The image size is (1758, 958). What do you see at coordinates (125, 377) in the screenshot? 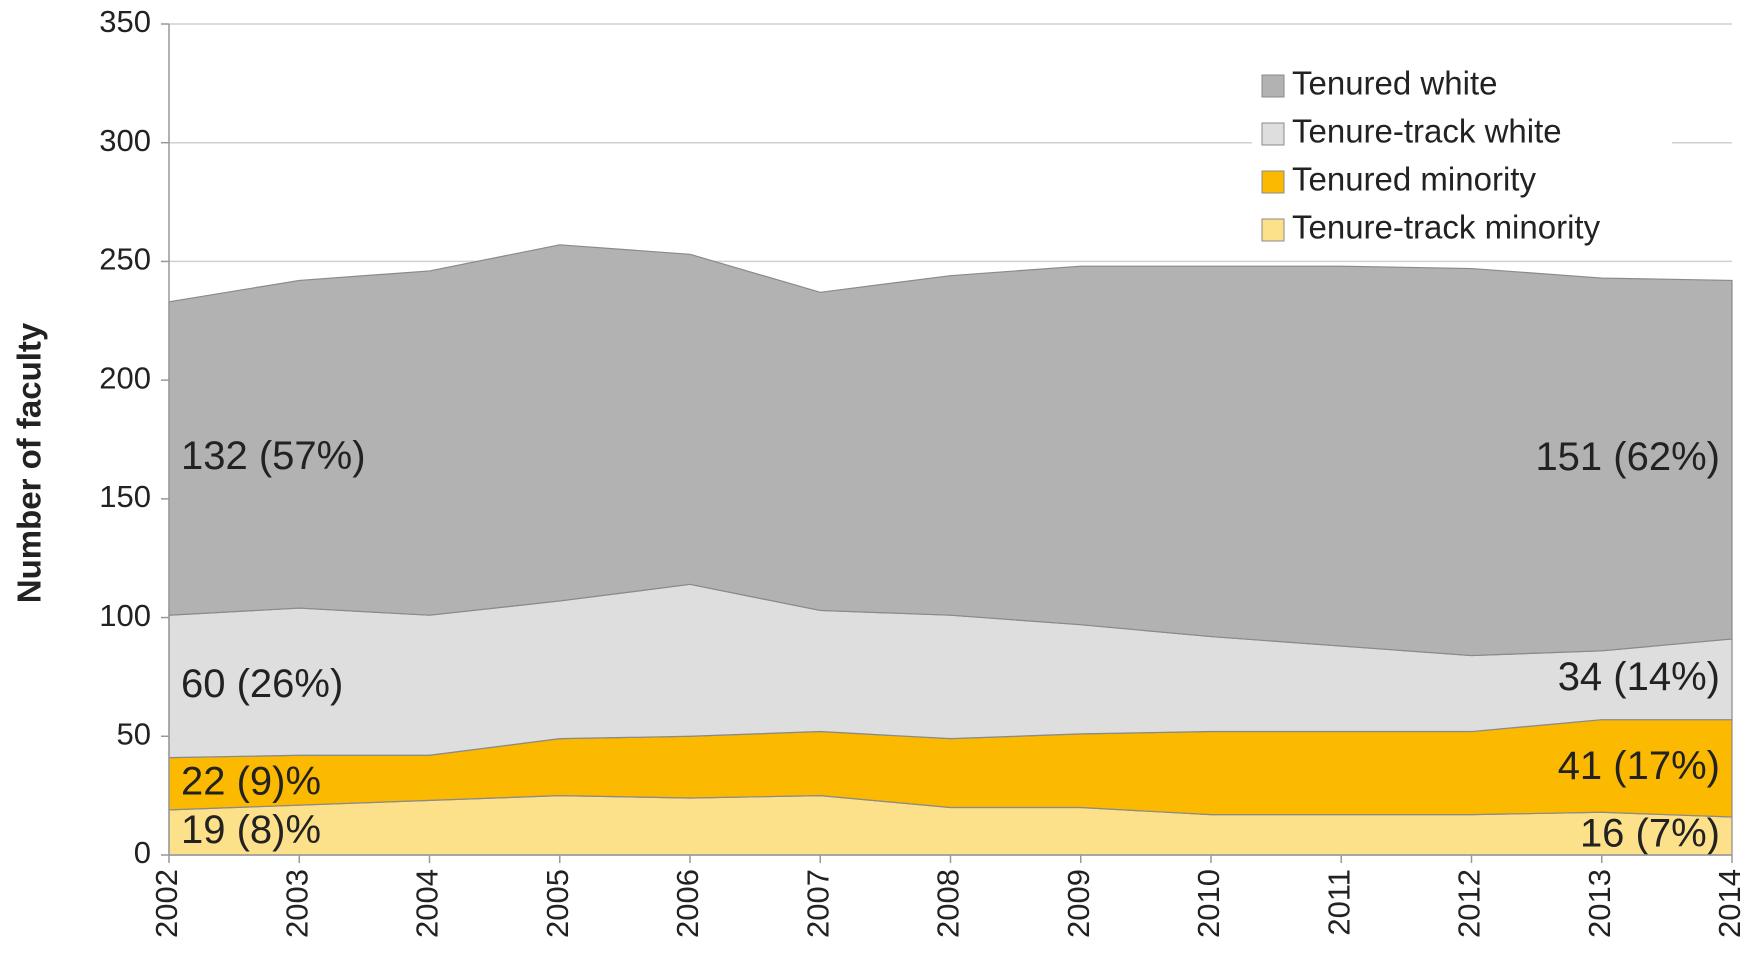
I see `y-tick-label: 200` at bounding box center [125, 377].